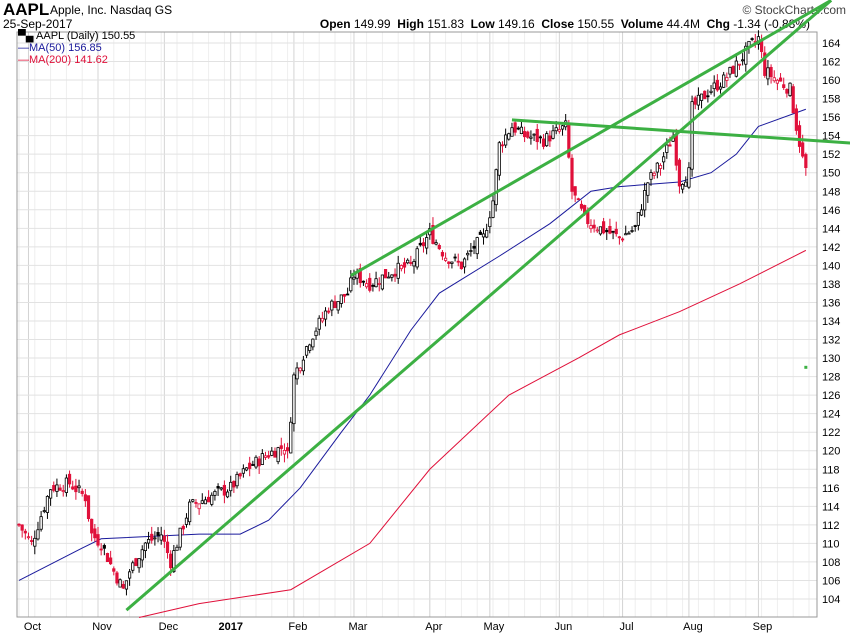  I want to click on y-tick-label: 144, so click(831, 229).